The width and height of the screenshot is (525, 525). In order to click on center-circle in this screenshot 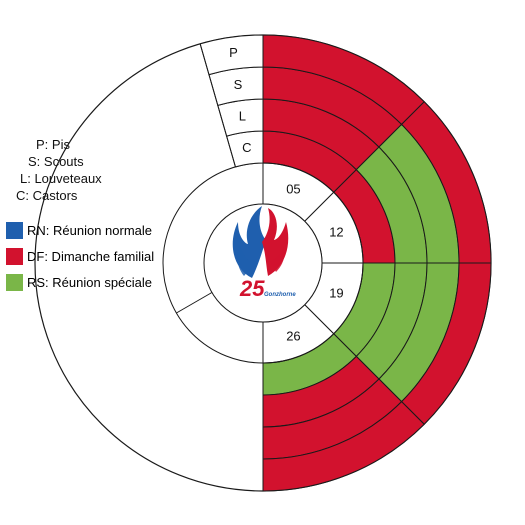, I will do `click(263, 263)`.